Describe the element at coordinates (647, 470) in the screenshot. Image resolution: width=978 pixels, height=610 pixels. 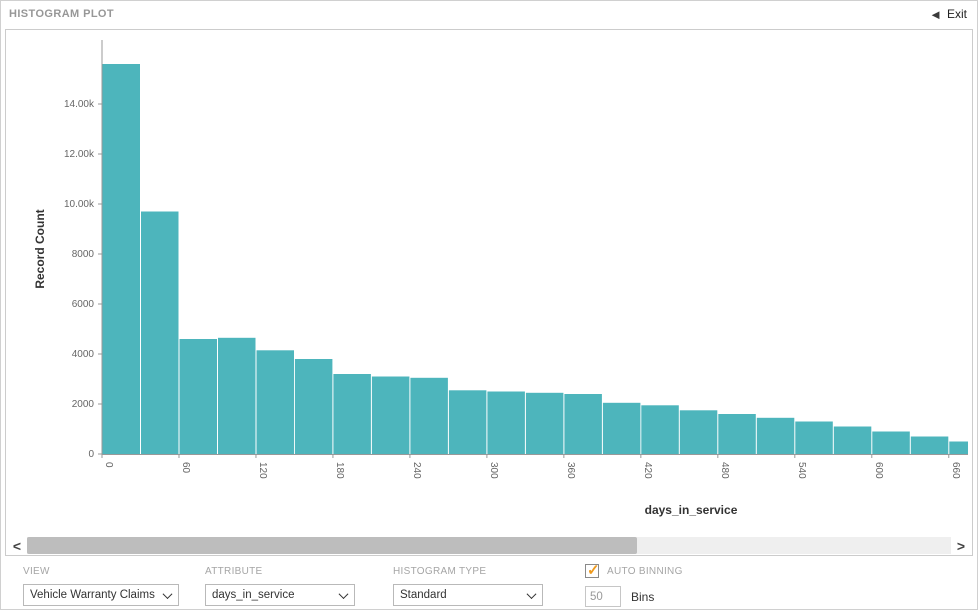
I see `x-tick-label: 420` at that location.